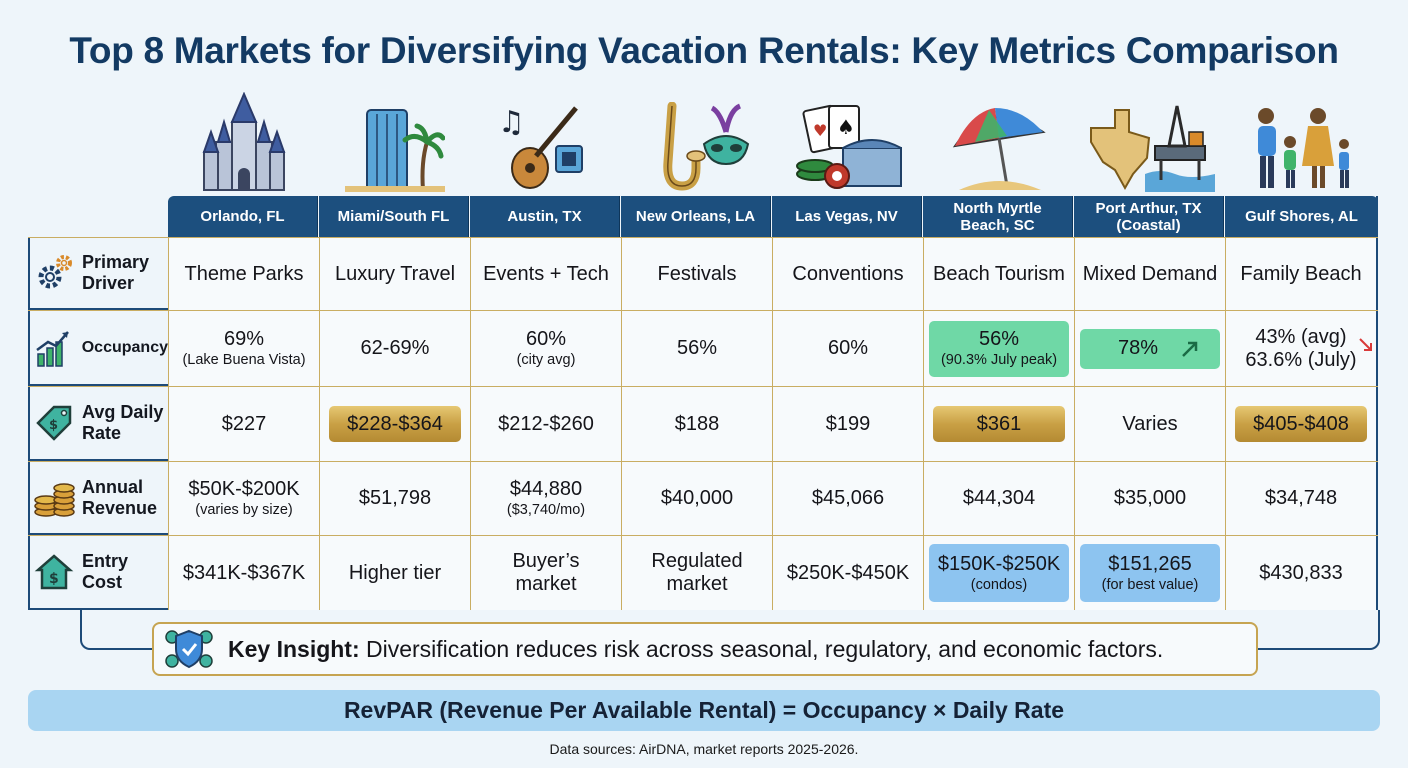  Describe the element at coordinates (1365, 344) in the screenshot. I see `trend-down-arrow-icon` at that location.